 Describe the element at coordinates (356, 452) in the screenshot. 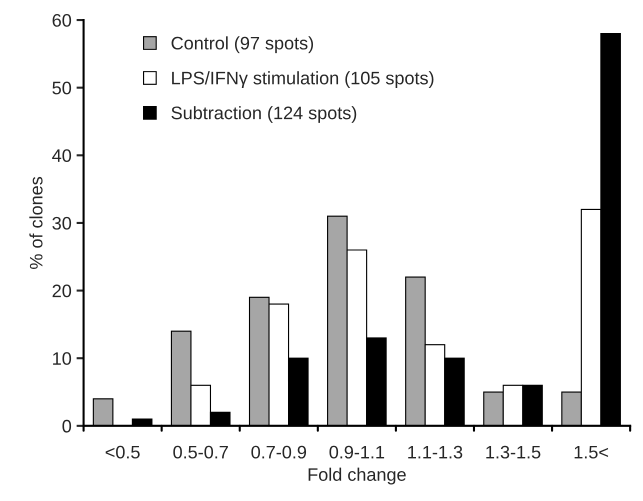

I see `x-tick-label: 0.9-1.1` at that location.